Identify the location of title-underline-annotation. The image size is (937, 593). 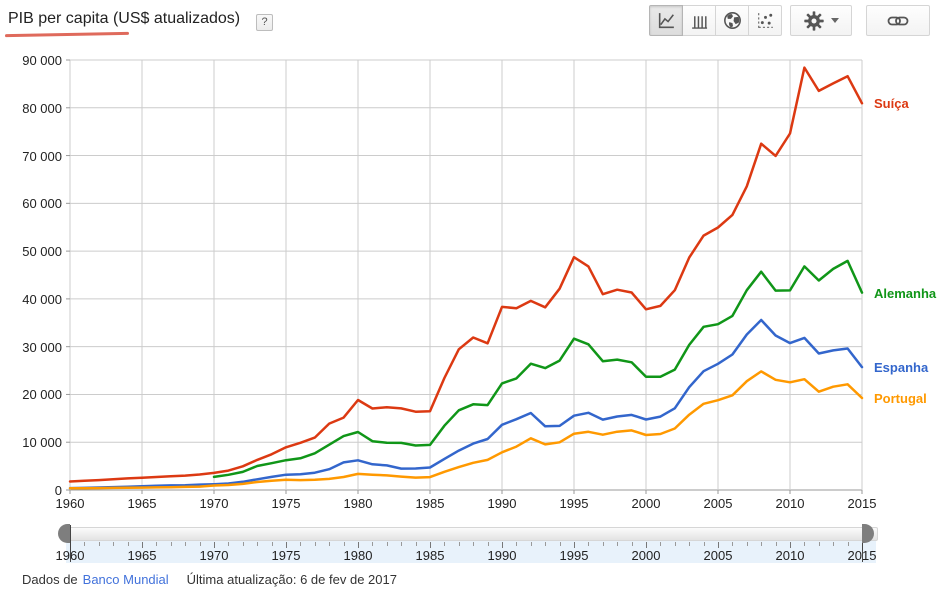
(67, 34).